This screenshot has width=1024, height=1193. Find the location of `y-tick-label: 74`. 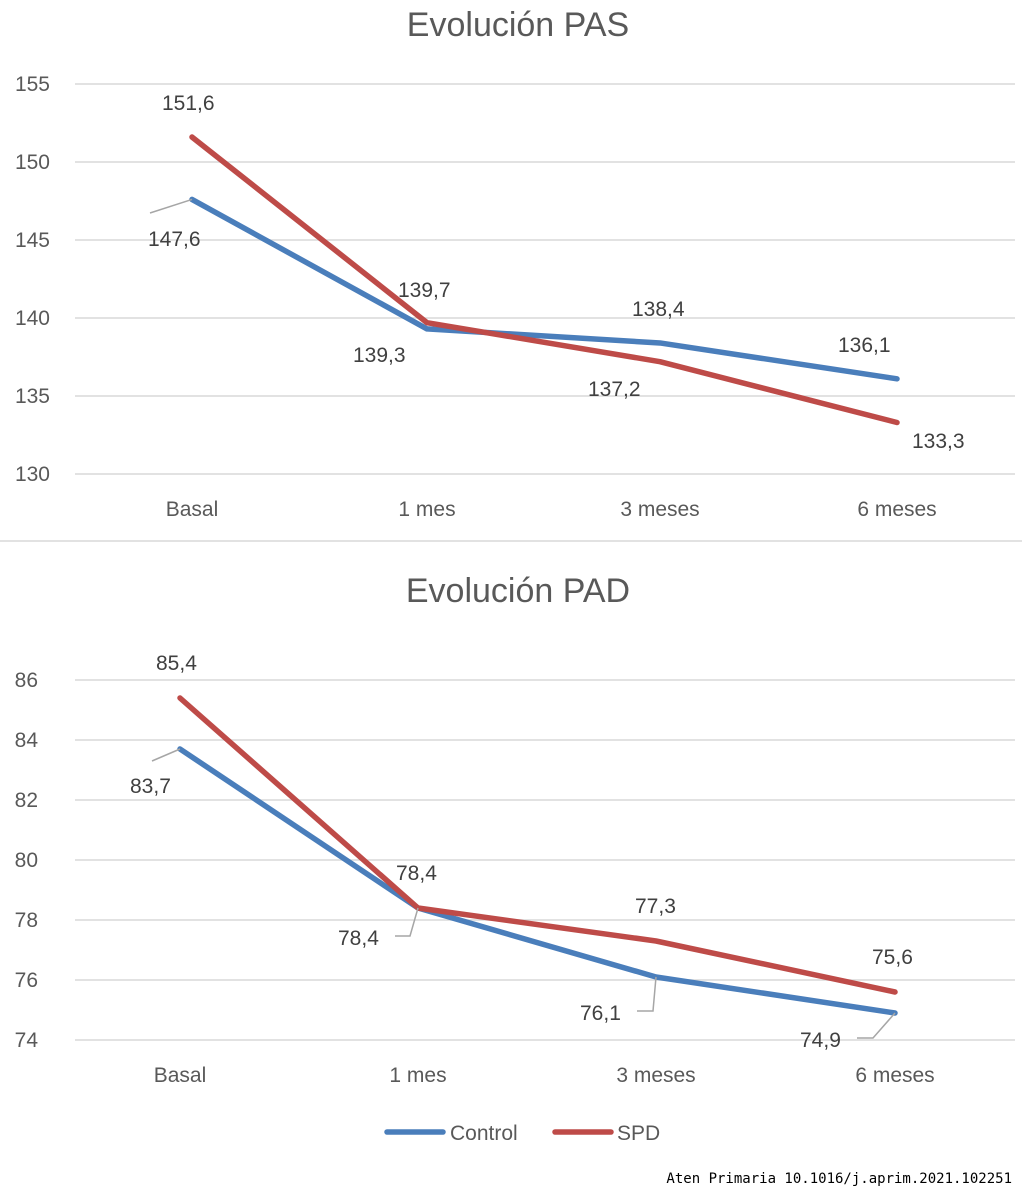

y-tick-label: 74 is located at coordinates (27, 1040).